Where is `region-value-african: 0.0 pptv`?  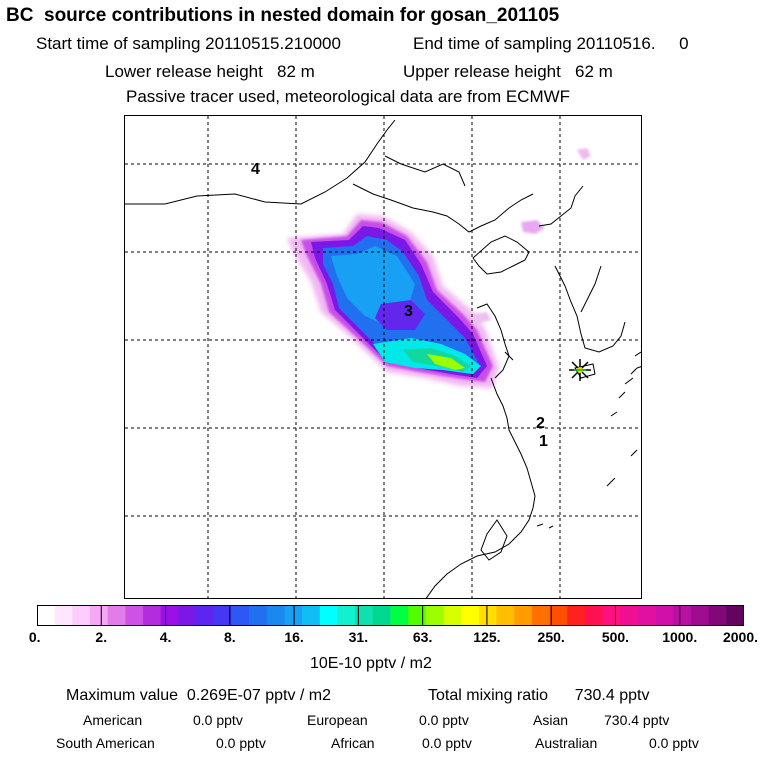 region-value-african: 0.0 pptv is located at coordinates (447, 743).